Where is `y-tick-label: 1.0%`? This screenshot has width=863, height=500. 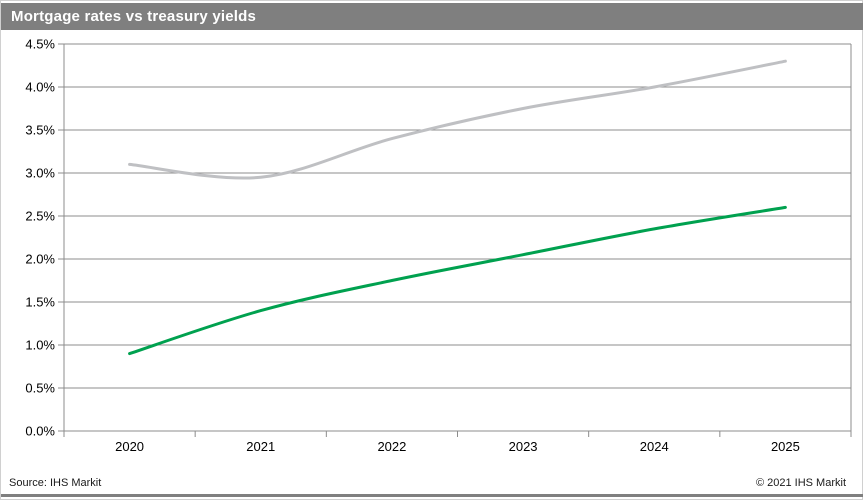 y-tick-label: 1.0% is located at coordinates (40, 345).